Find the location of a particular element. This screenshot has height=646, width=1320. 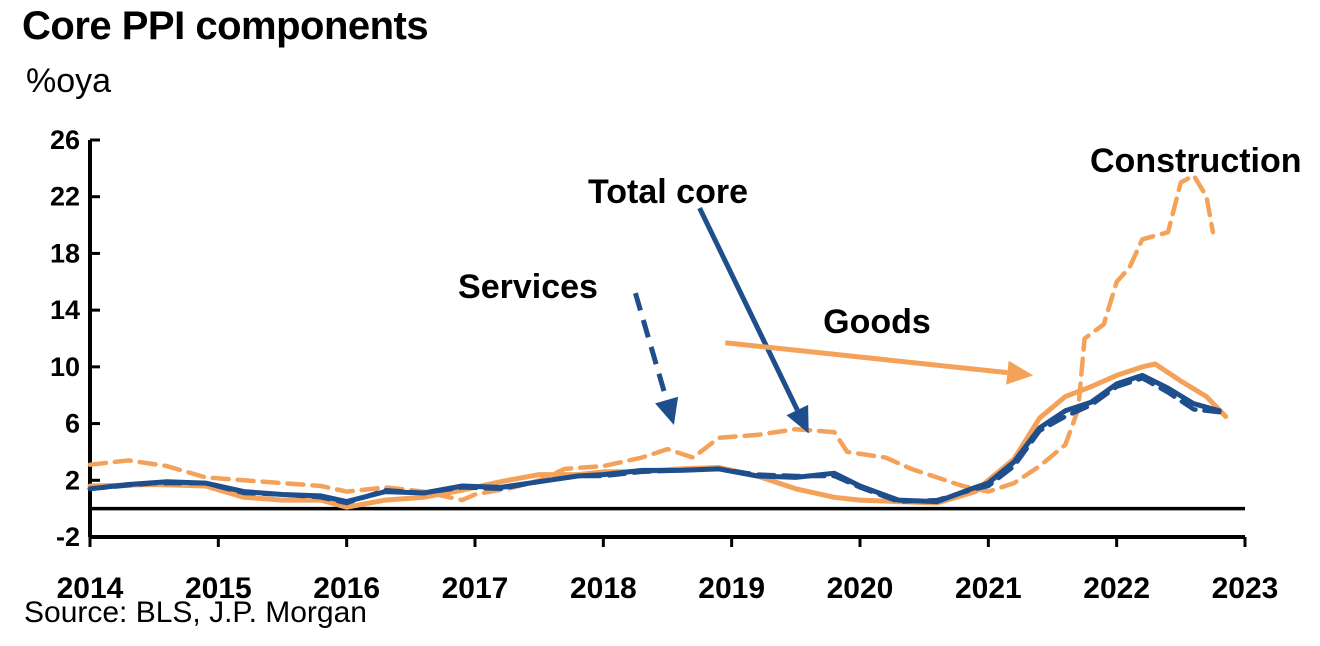

x-tick-label: 2022 is located at coordinates (1116, 588).